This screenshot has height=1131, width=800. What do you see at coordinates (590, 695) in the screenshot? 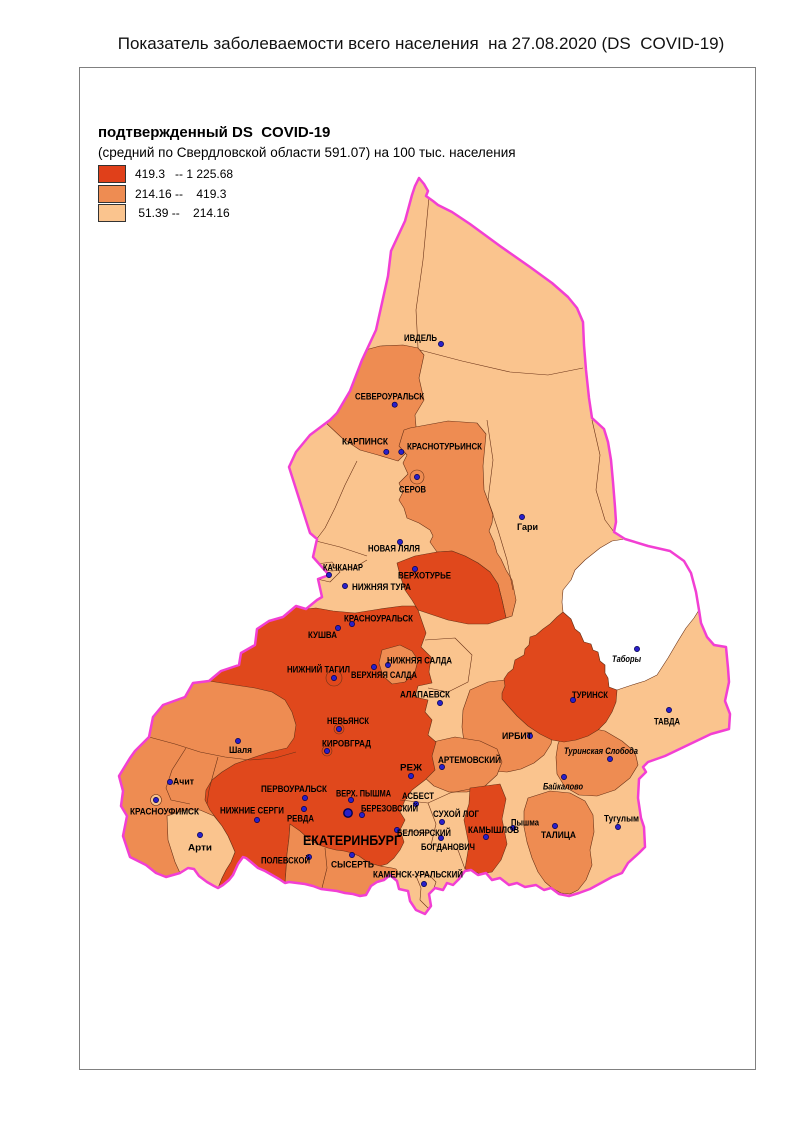
I see `svg-text: ТУРИНСК` at bounding box center [590, 695].